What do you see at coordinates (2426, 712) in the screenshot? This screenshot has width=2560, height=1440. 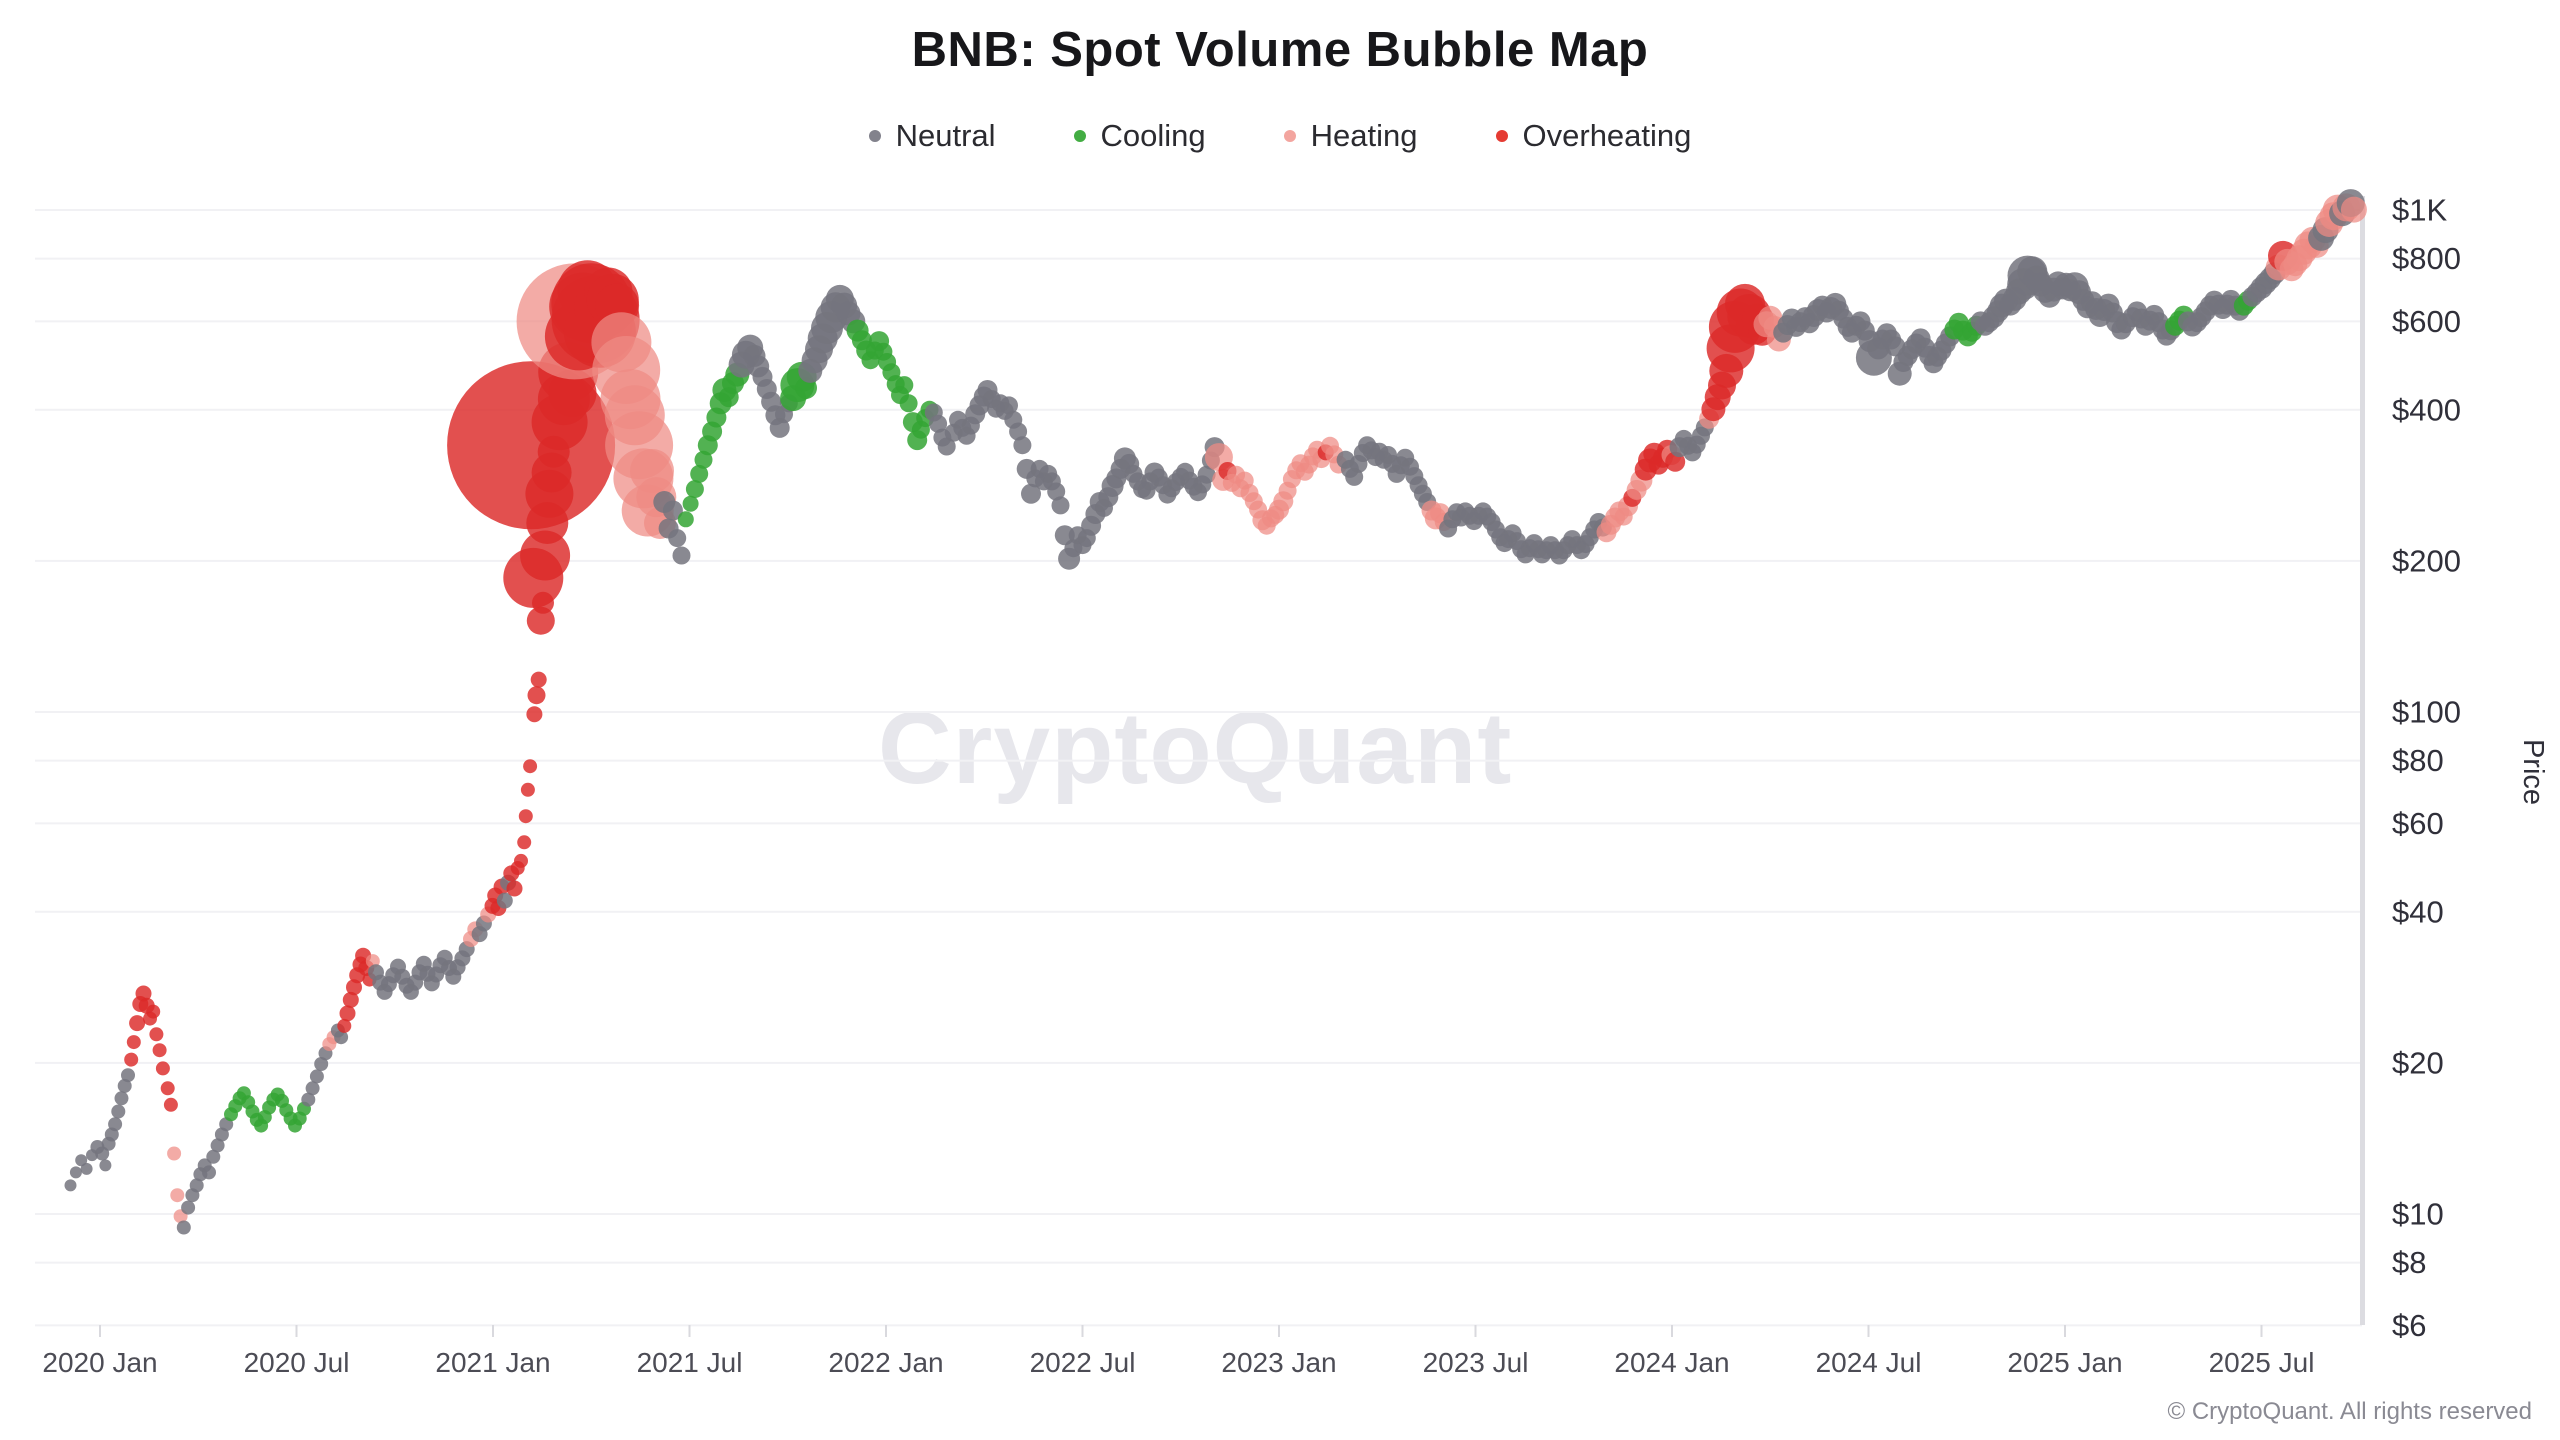 I see `y-tick-label: $100` at bounding box center [2426, 712].